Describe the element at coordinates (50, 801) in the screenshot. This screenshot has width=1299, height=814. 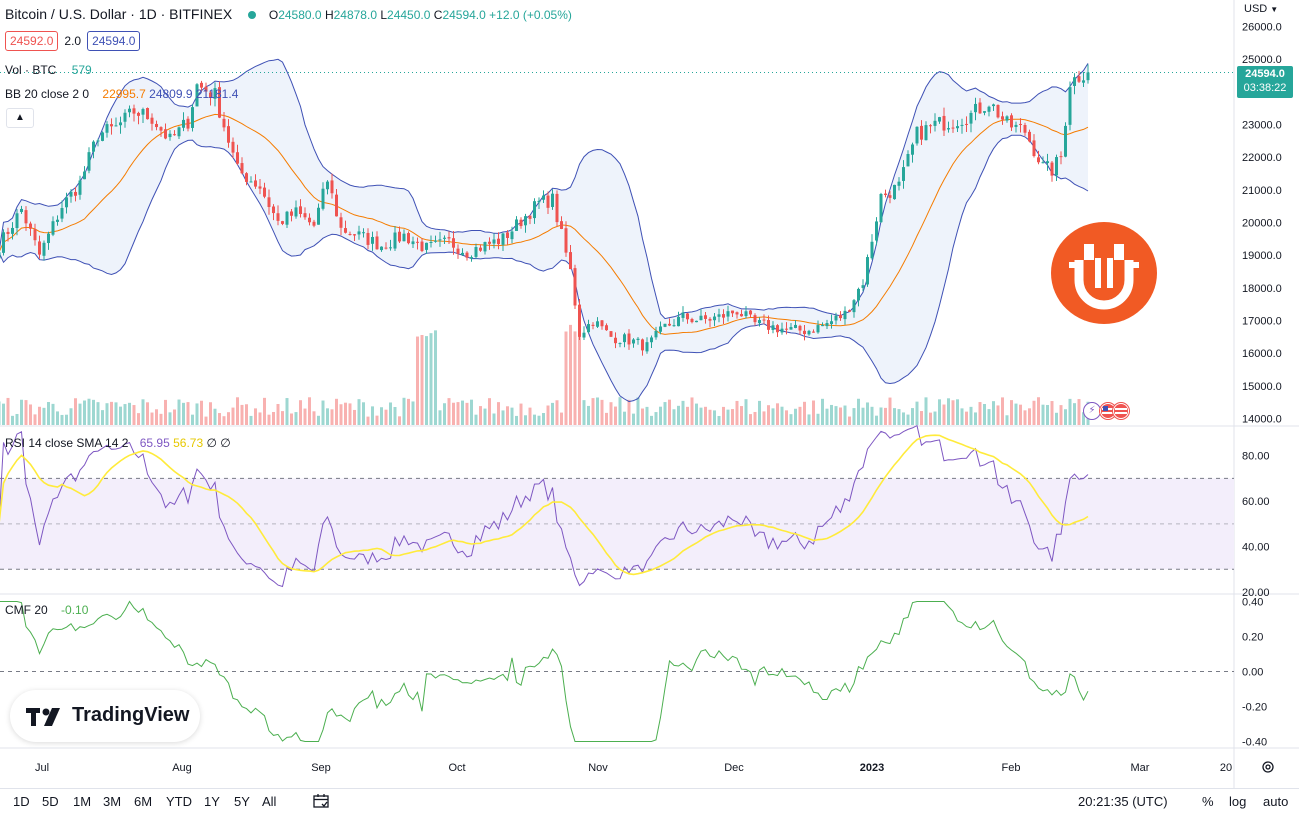
I see `range-button-5d: 5D` at that location.